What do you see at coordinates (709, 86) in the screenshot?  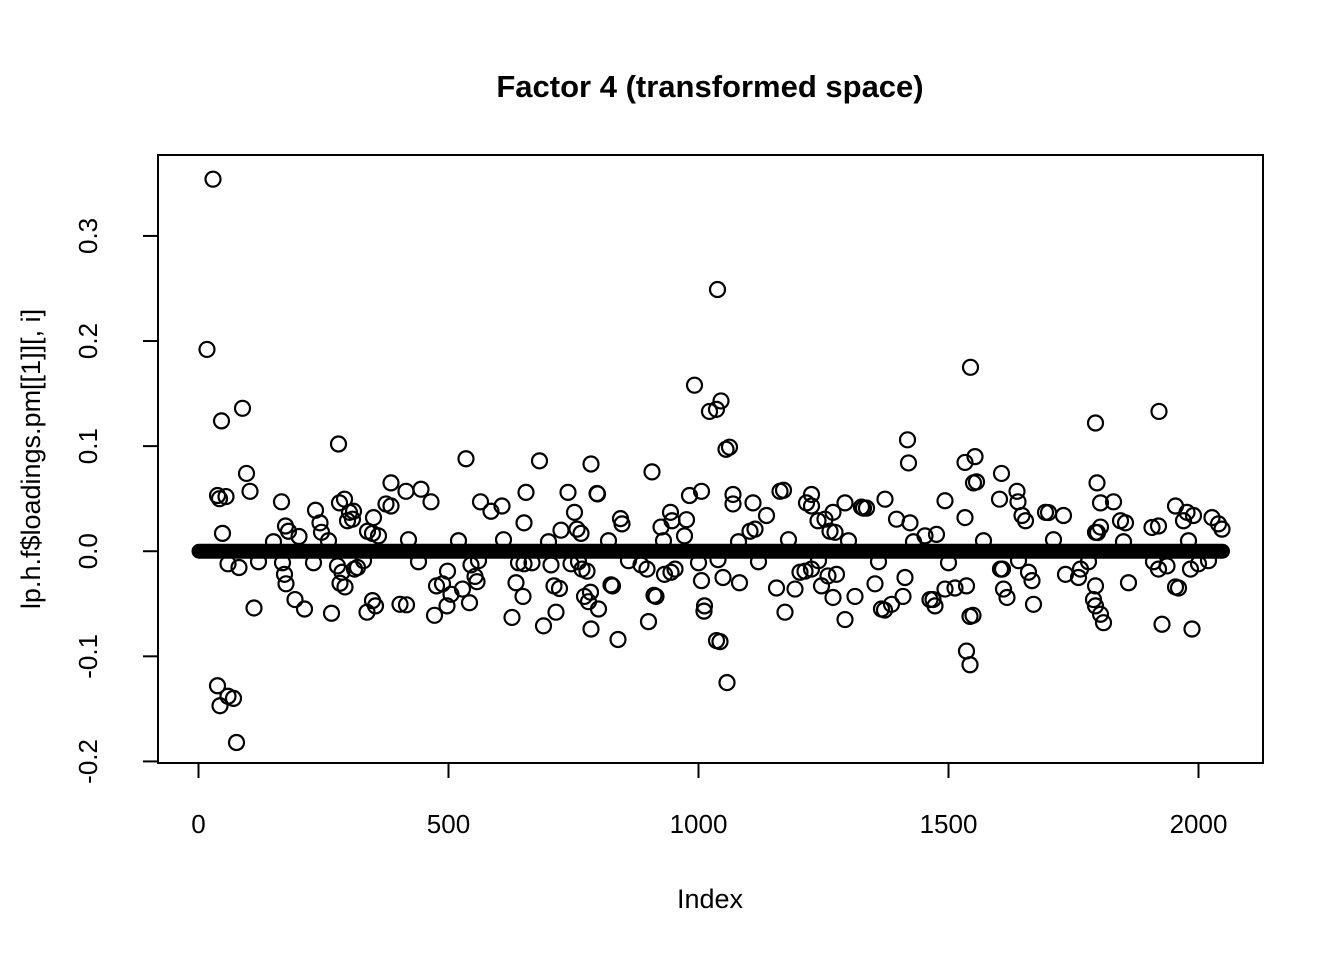 I see `chart-title: Factor 4 (transformed space)` at bounding box center [709, 86].